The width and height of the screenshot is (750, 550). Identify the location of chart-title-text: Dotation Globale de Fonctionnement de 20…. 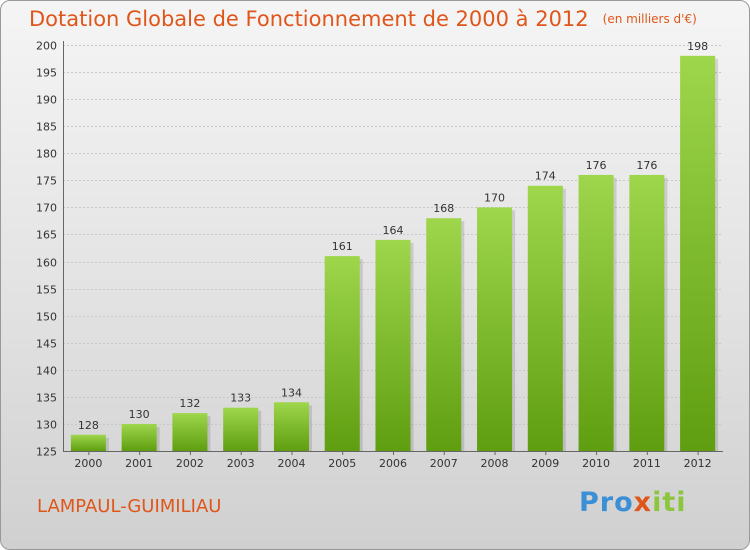
(309, 19).